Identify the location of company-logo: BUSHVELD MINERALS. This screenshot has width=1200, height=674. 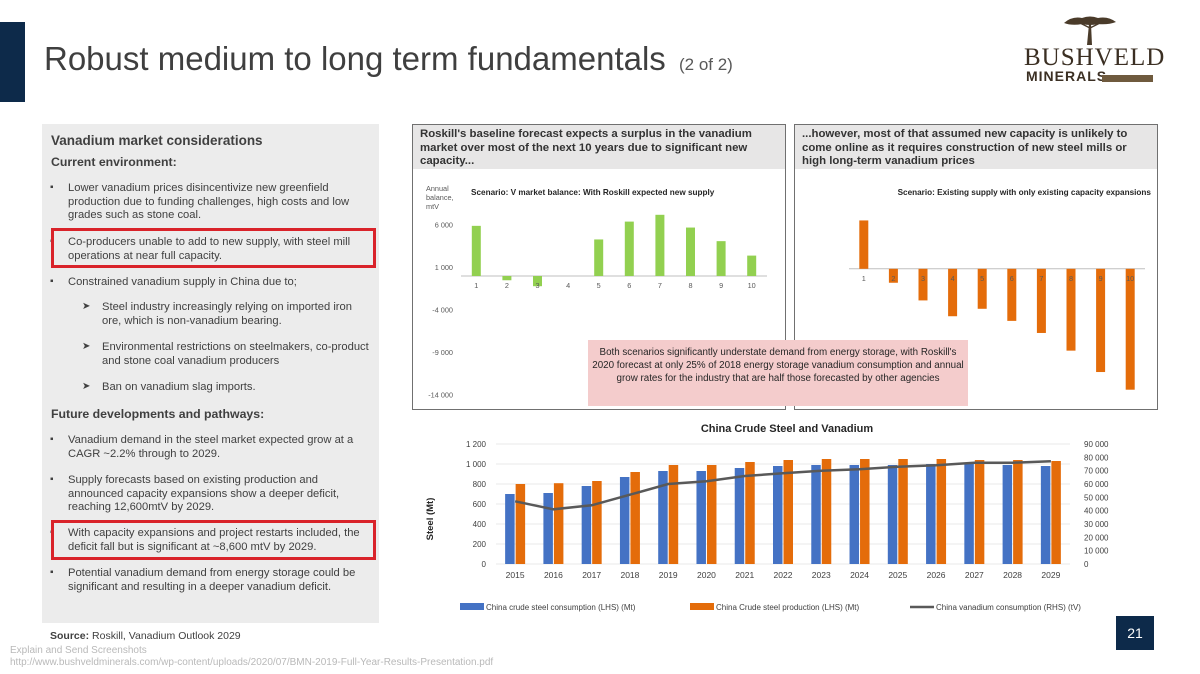
(1093, 49).